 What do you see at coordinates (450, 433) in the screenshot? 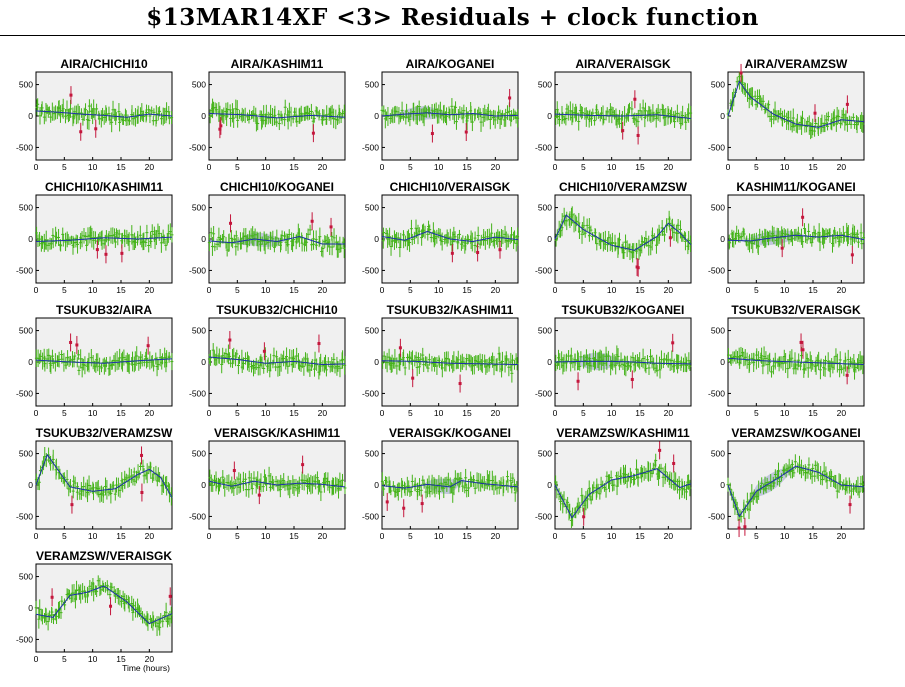
I see `panel-title: VERAISGK/KOGANEI` at bounding box center [450, 433].